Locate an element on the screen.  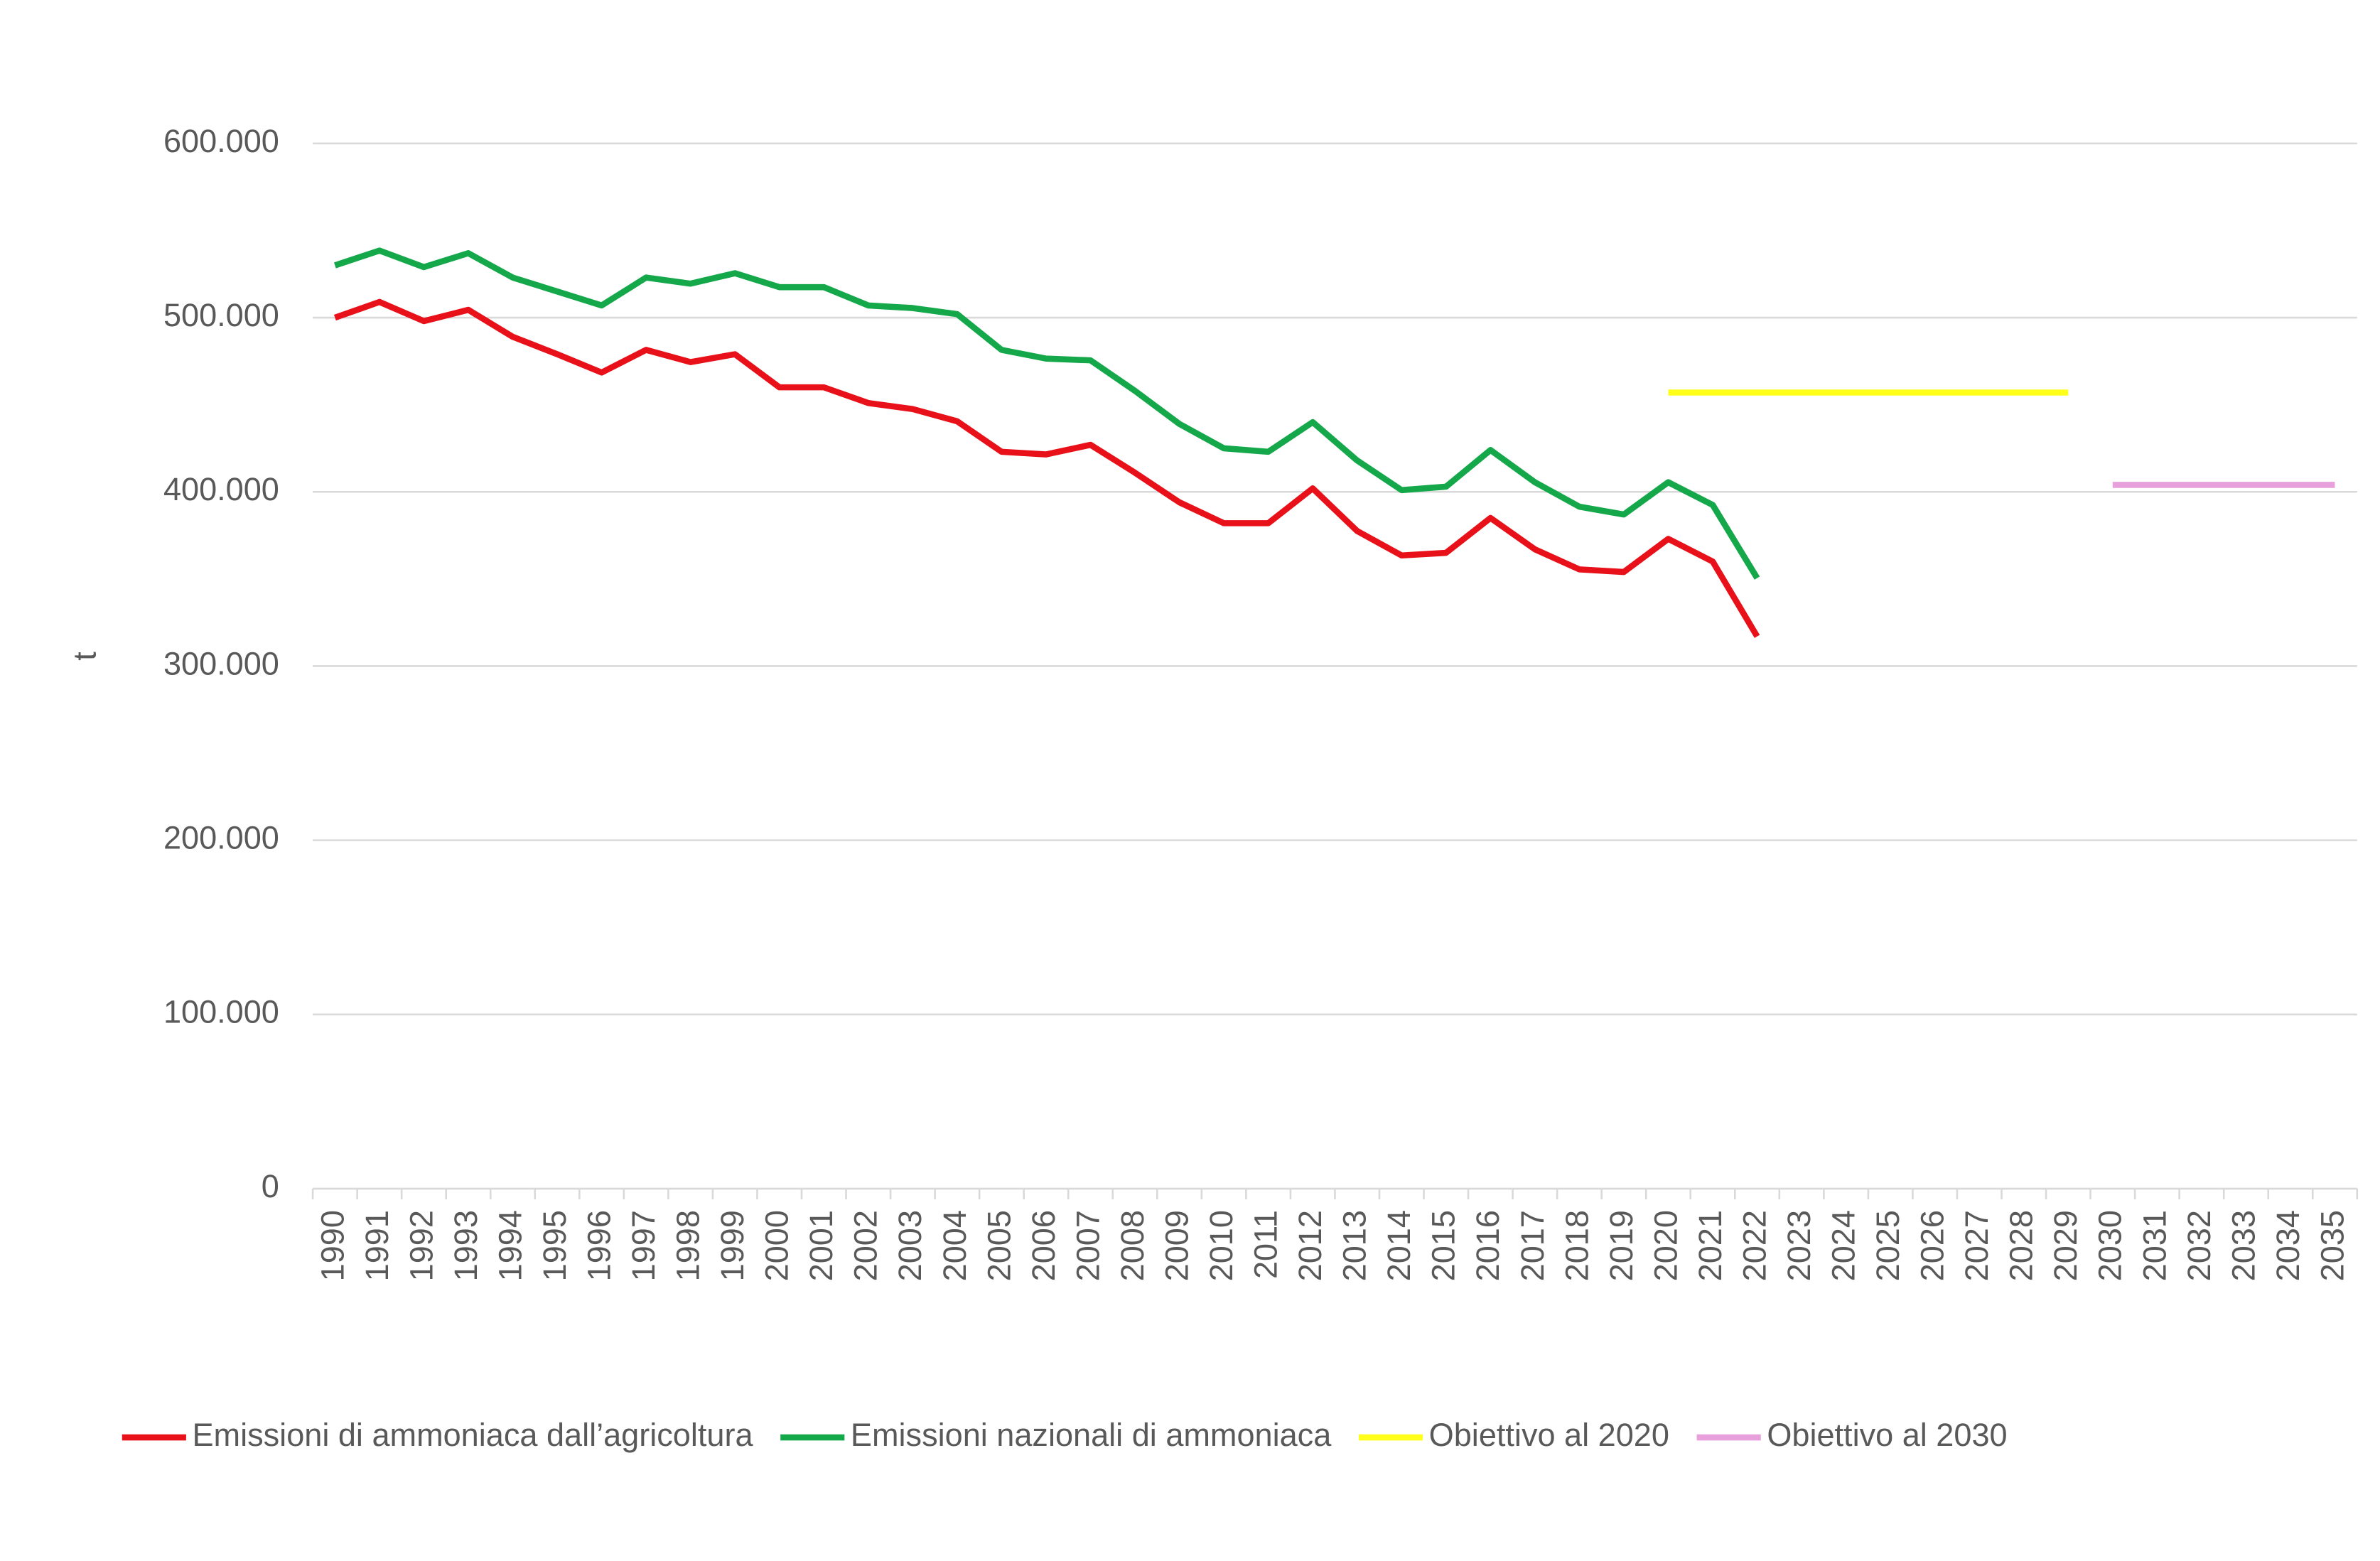
x-tick-label: 2013 is located at coordinates (1355, 1245).